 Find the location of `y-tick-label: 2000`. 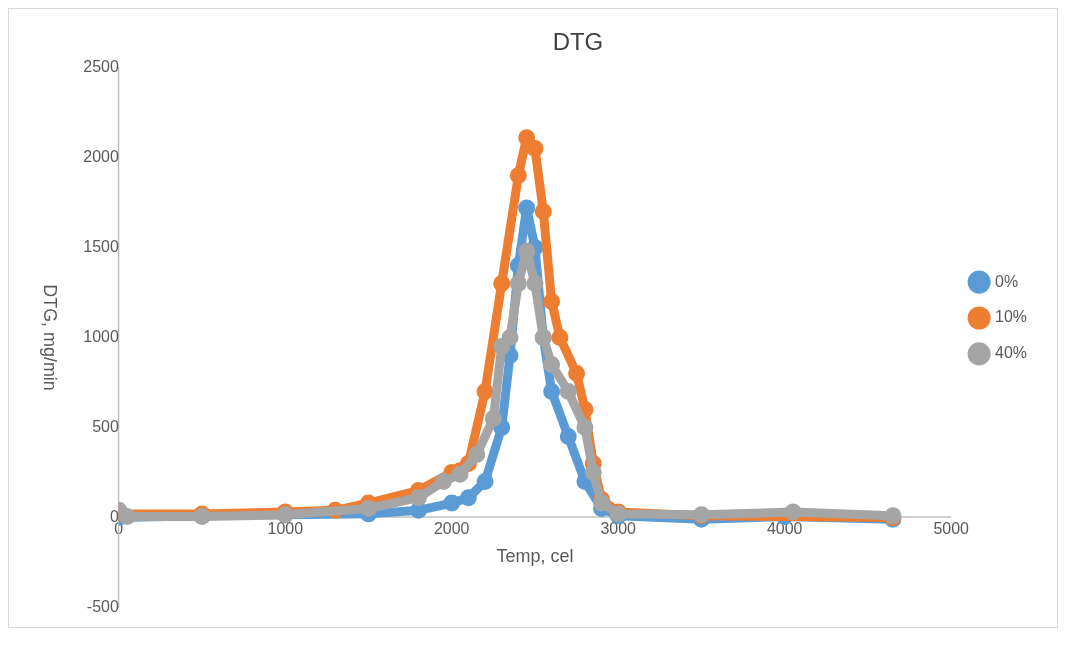

y-tick-label: 2000 is located at coordinates (101, 156).